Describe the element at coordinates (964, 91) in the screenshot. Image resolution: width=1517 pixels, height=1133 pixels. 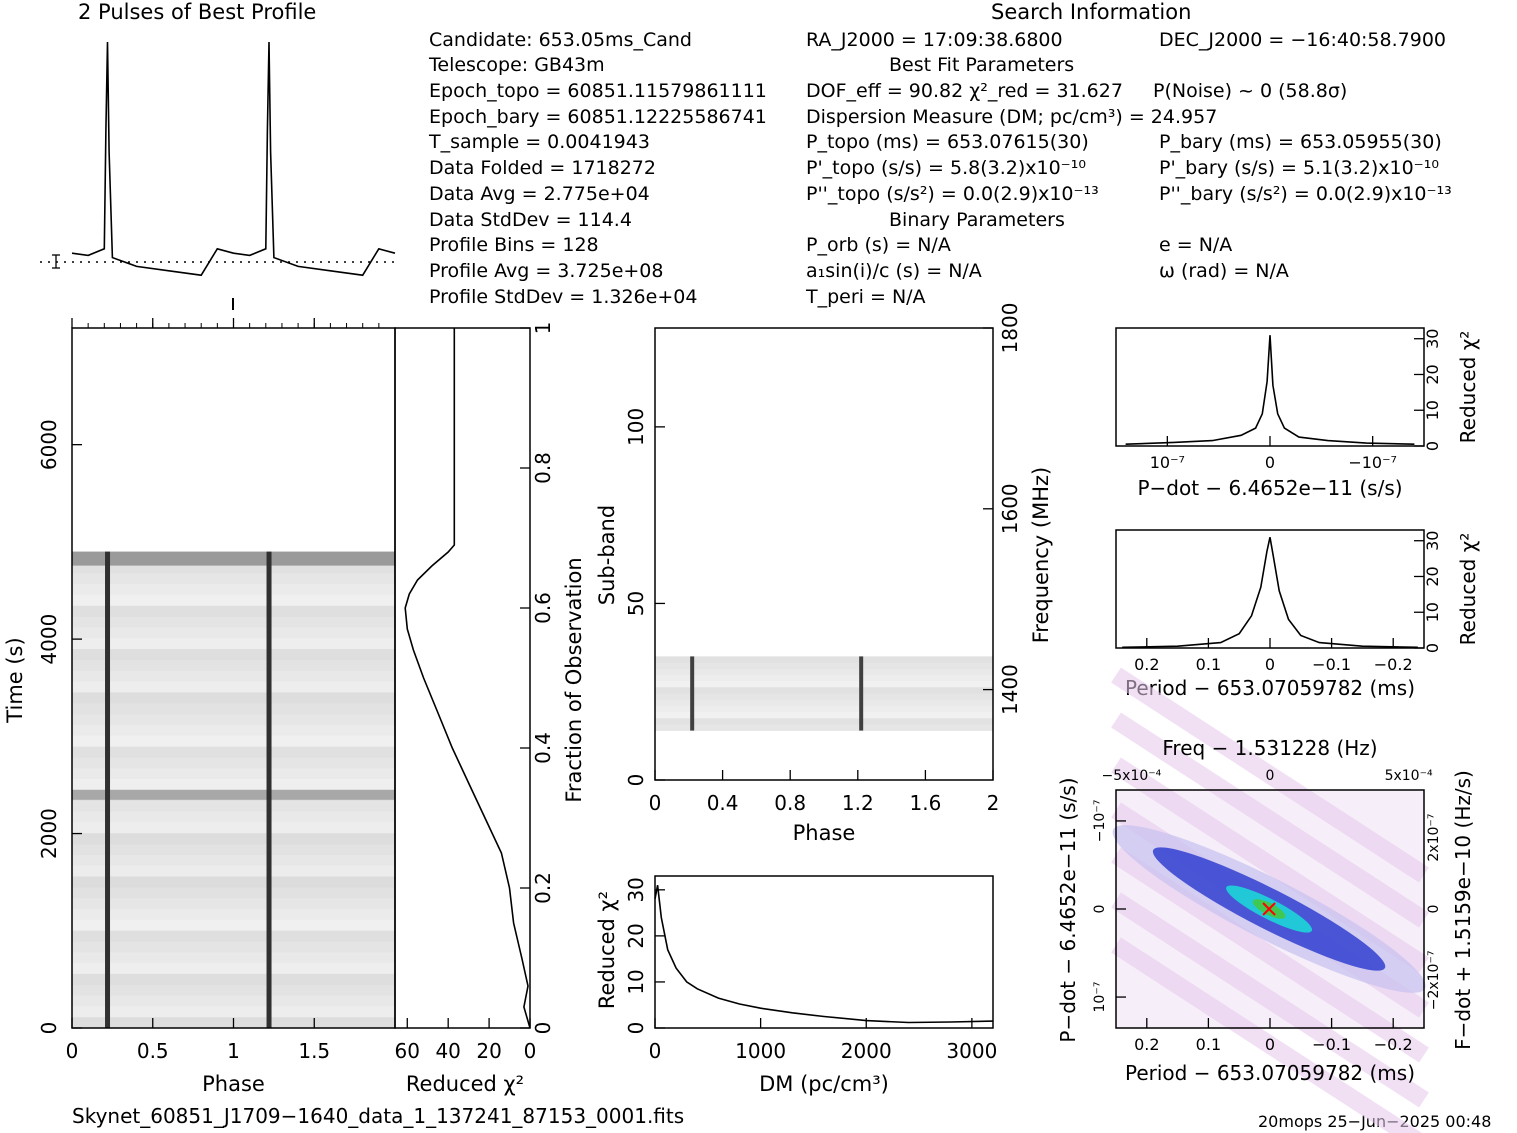
I see `dof-line: DOF_eff = 90.82 χ²_red = 31.627` at that location.